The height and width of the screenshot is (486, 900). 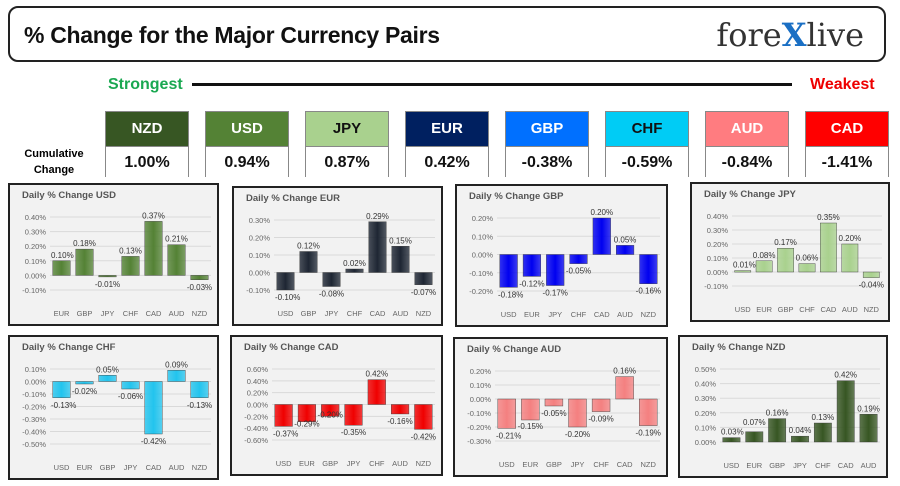 What do you see at coordinates (790, 35) in the screenshot?
I see `forexlive-logo: foreXlive` at bounding box center [790, 35].